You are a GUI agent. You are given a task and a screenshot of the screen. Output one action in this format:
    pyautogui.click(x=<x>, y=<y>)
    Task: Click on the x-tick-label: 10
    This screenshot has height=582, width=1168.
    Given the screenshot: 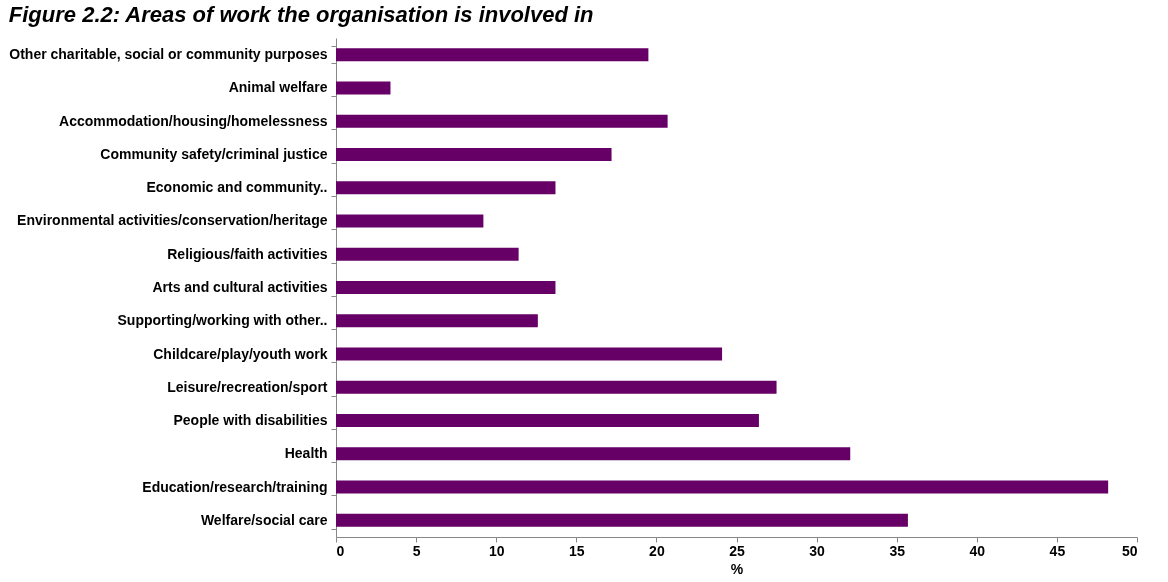 What is the action you would take?
    pyautogui.click(x=496, y=550)
    